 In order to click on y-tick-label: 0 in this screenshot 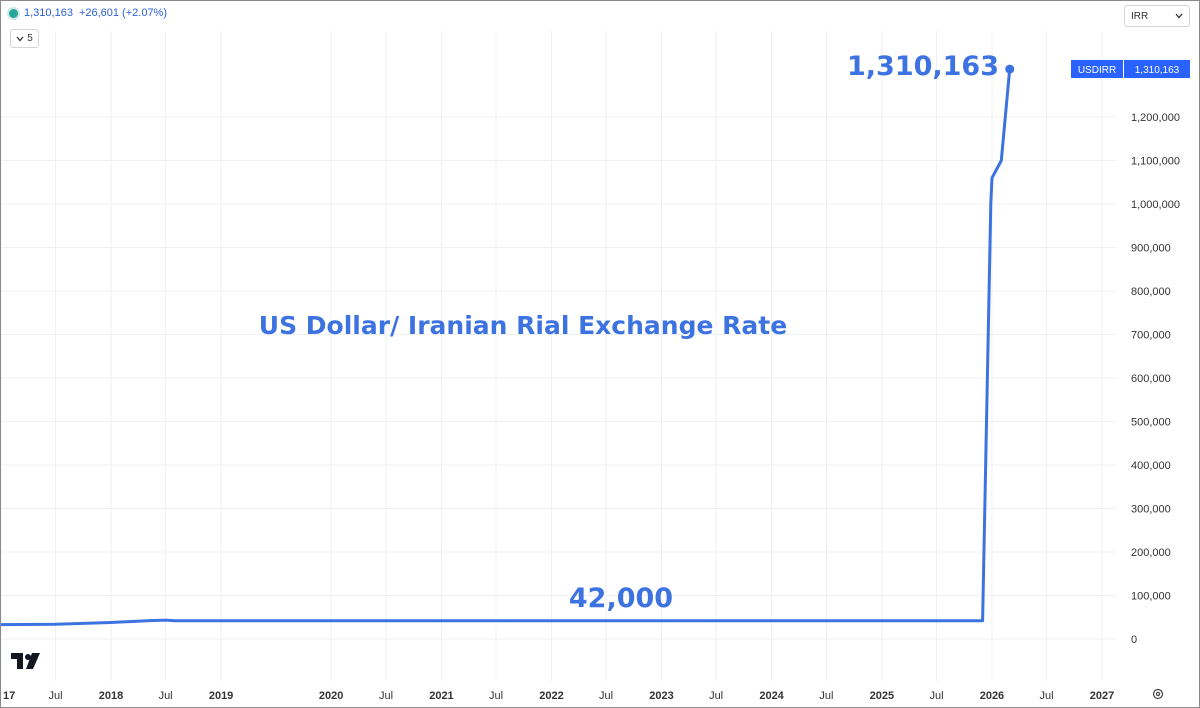, I will do `click(1134, 640)`.